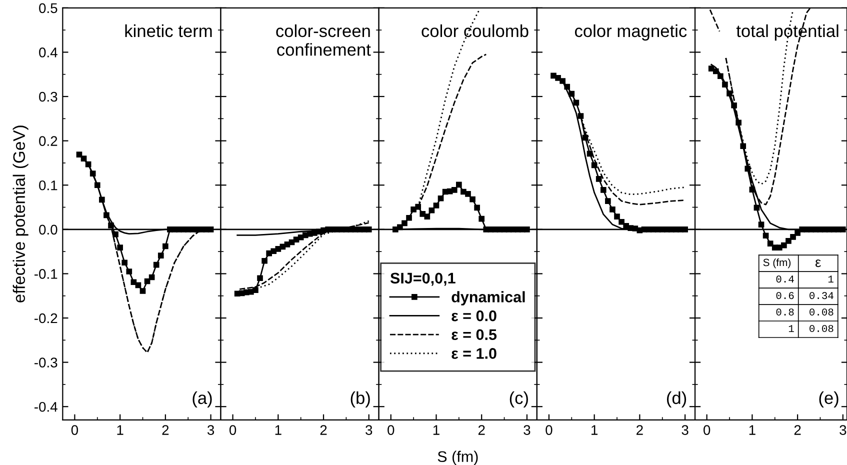  Describe the element at coordinates (423, 279) in the screenshot. I see `legend-title: SIJ=0,0,1` at that location.